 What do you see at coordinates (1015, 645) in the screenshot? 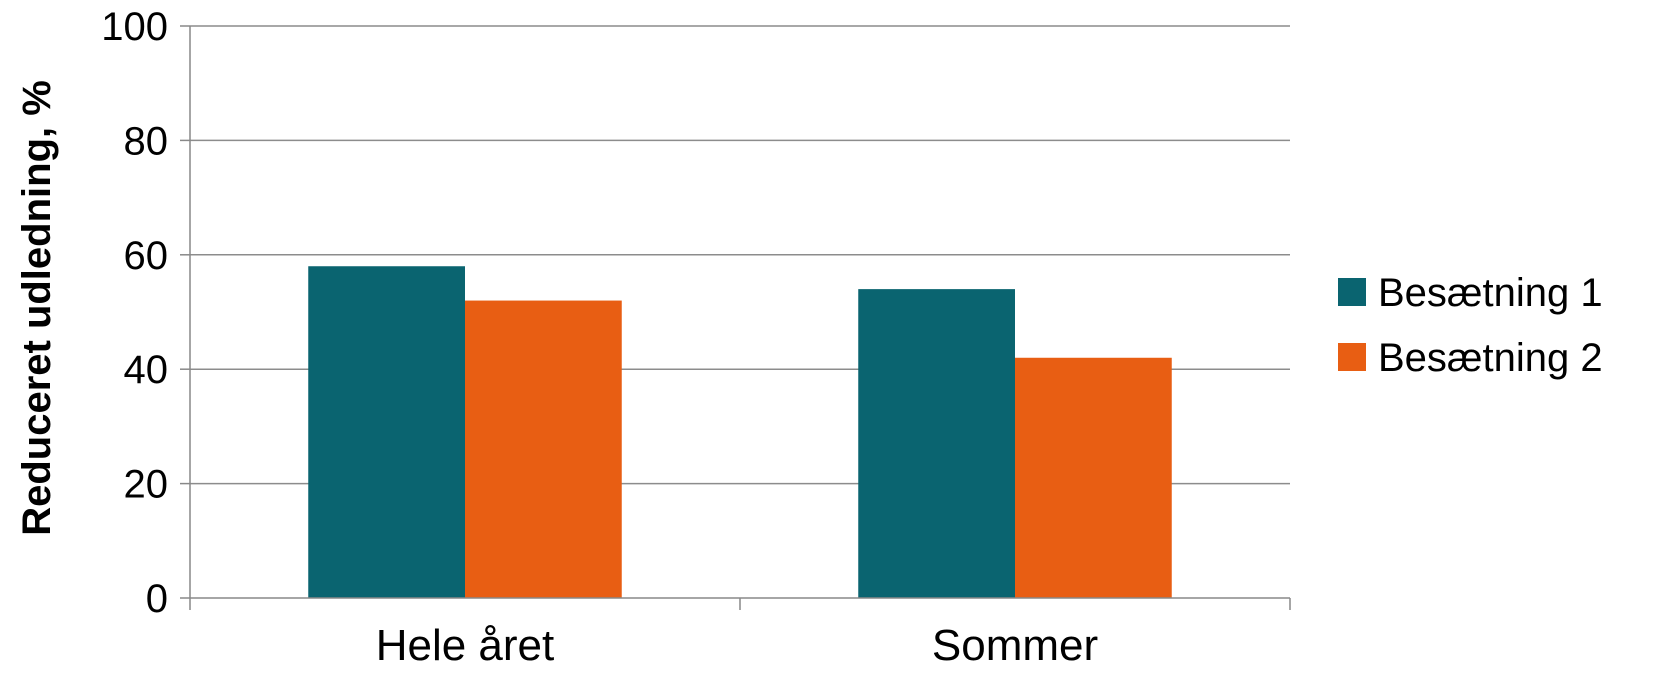
I see `x-category-label: Sommer` at bounding box center [1015, 645].